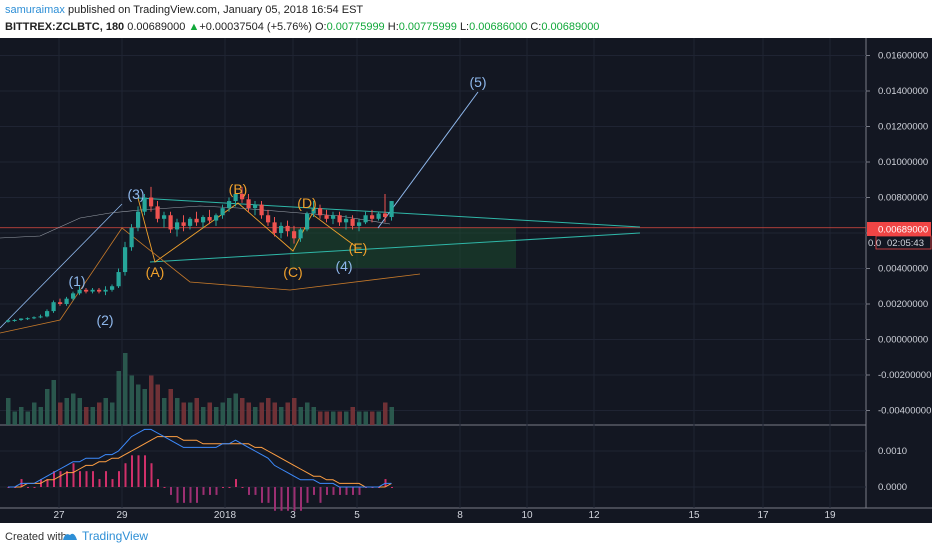  Describe the element at coordinates (76, 281) in the screenshot. I see `wave-label-blue: (1)` at that location.